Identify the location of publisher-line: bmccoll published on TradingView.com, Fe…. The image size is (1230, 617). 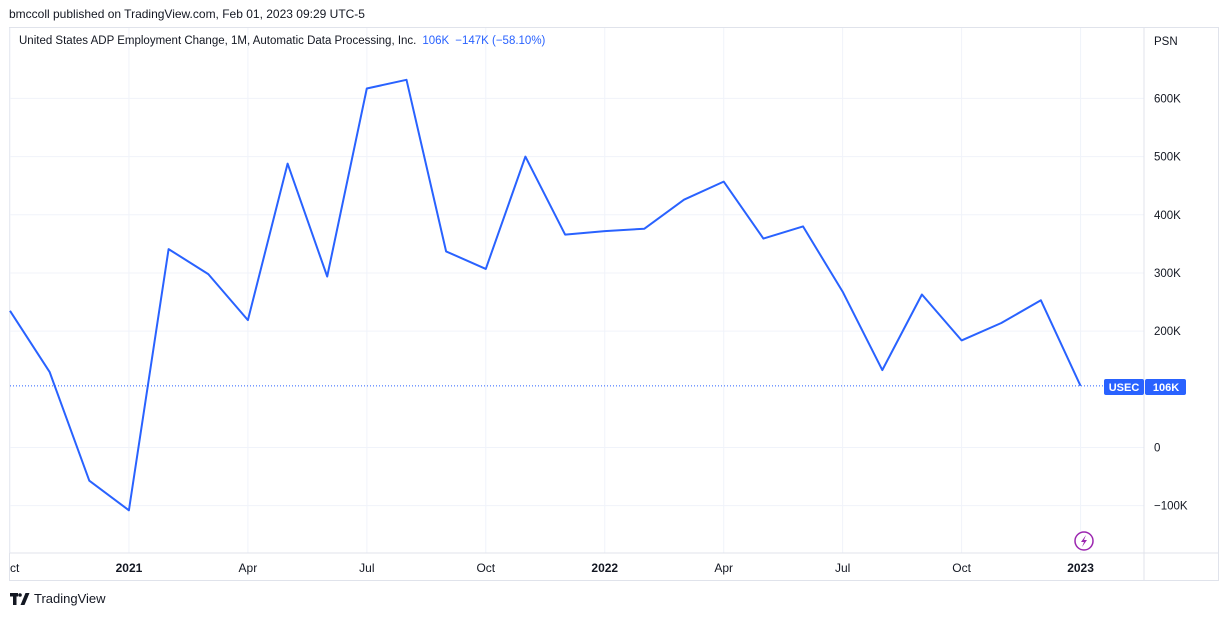
(187, 14).